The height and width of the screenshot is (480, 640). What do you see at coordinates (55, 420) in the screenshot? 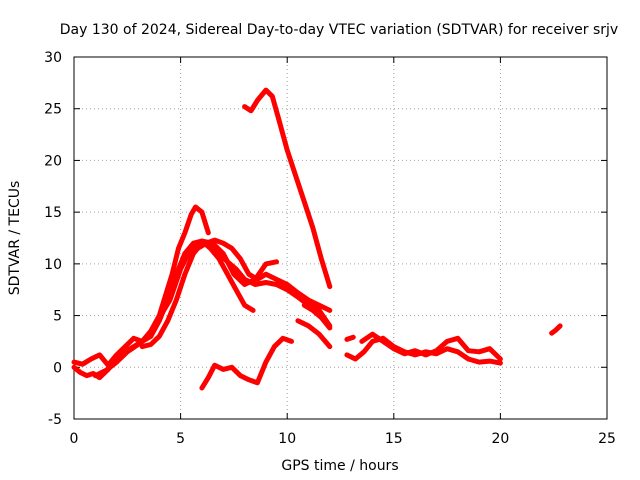
I see `y-tick-label: -5` at bounding box center [55, 420].